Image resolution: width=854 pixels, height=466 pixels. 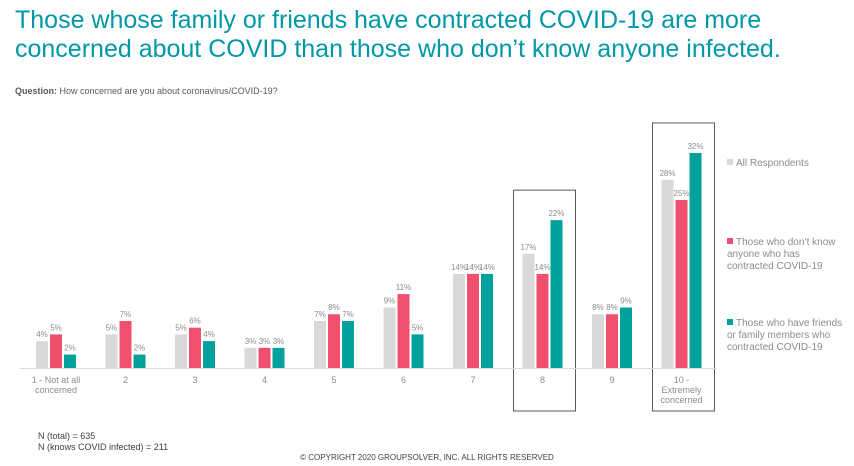 I want to click on x-tick-label: 9, so click(x=611, y=380).